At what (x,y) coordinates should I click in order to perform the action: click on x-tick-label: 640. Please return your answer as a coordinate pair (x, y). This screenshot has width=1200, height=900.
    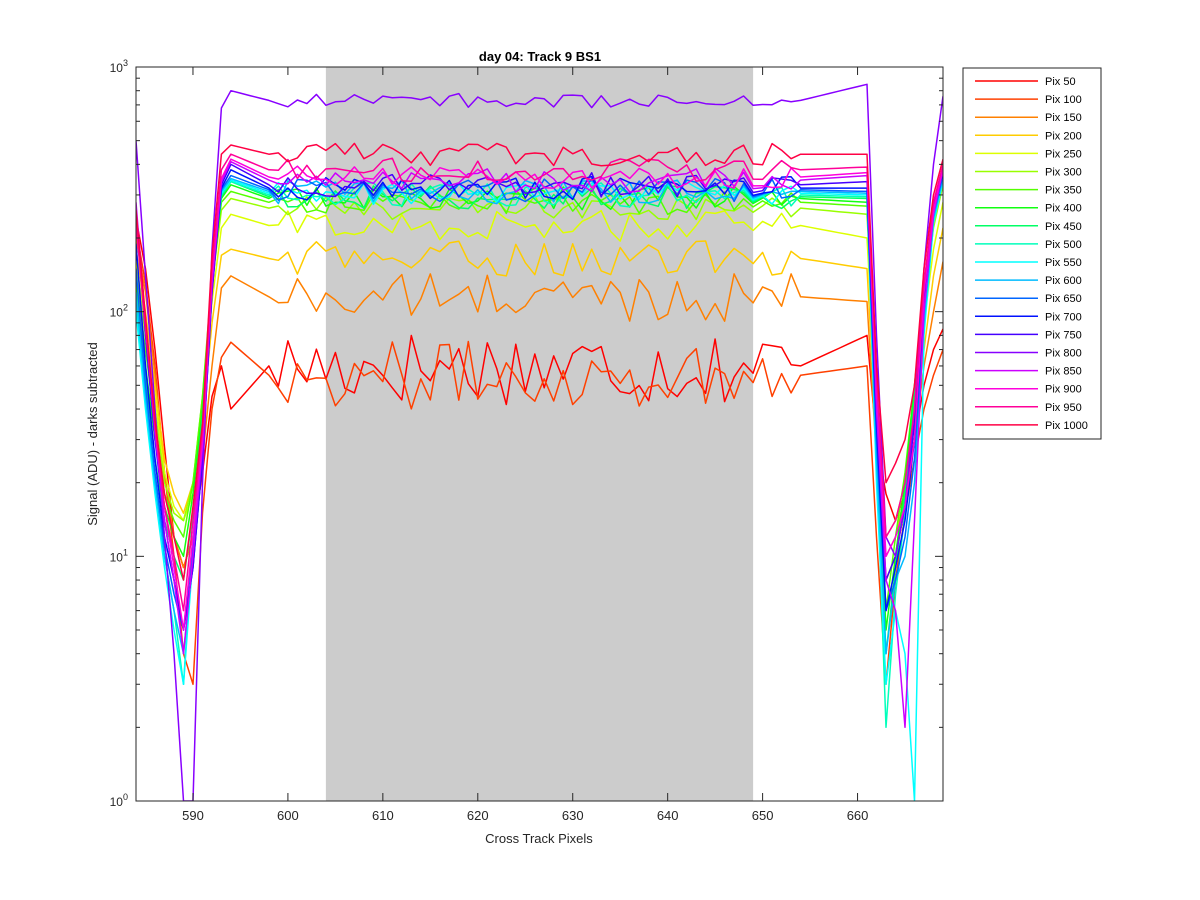
    Looking at the image, I should click on (668, 815).